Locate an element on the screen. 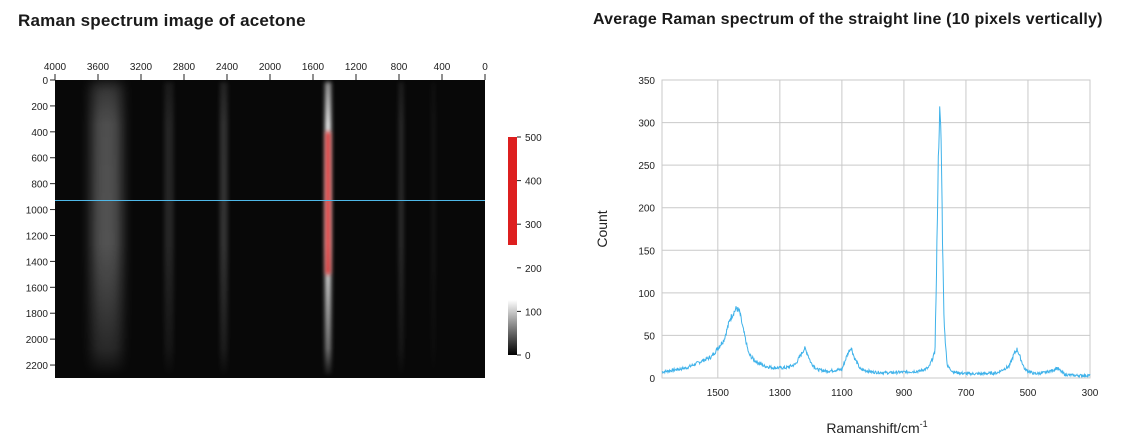 The image size is (1148, 448). chart-y-tick-label: 50 is located at coordinates (650, 336).